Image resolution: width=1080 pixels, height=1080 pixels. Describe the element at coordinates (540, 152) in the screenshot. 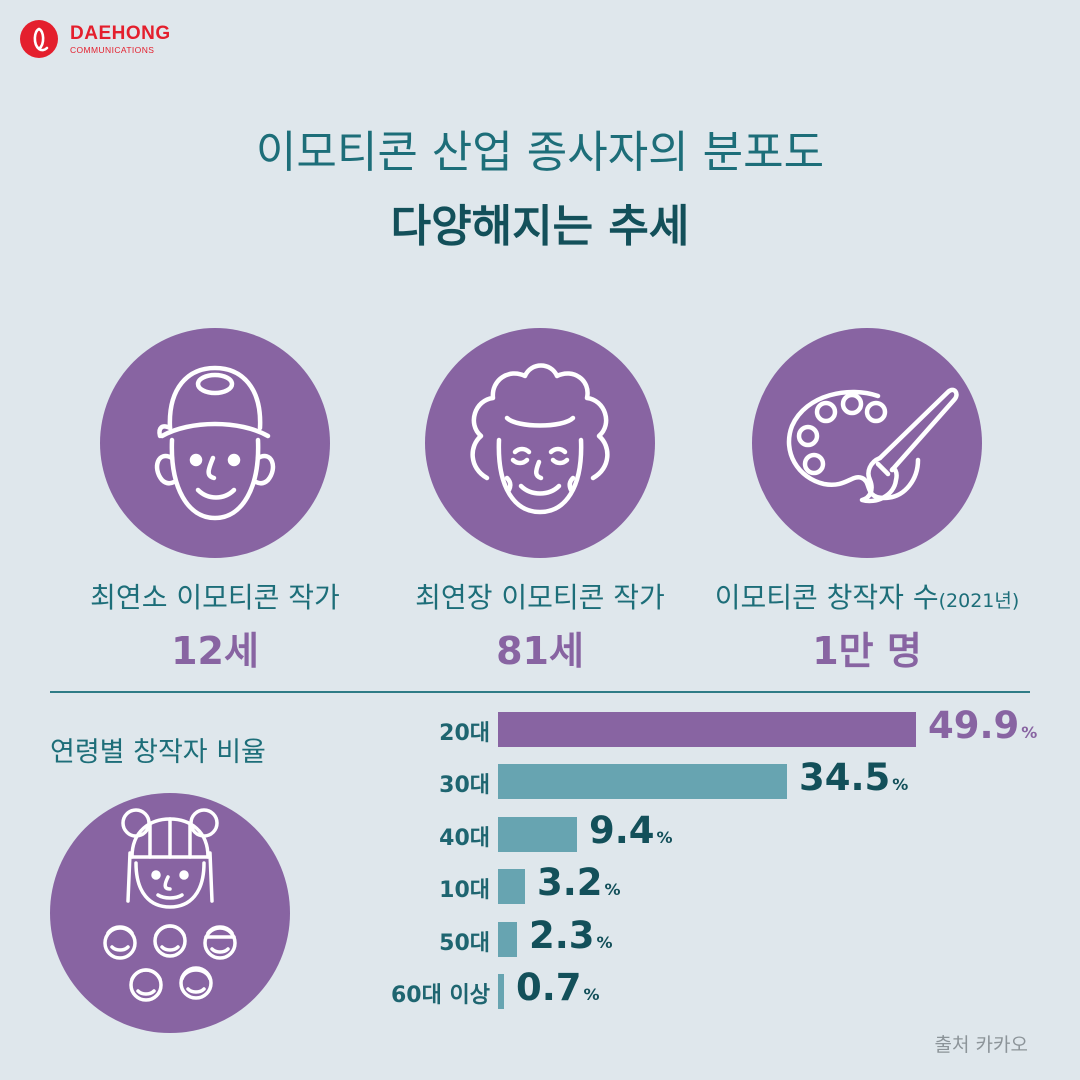

I see `page-title: 이모티콘 산업 종사자의 분포도` at that location.